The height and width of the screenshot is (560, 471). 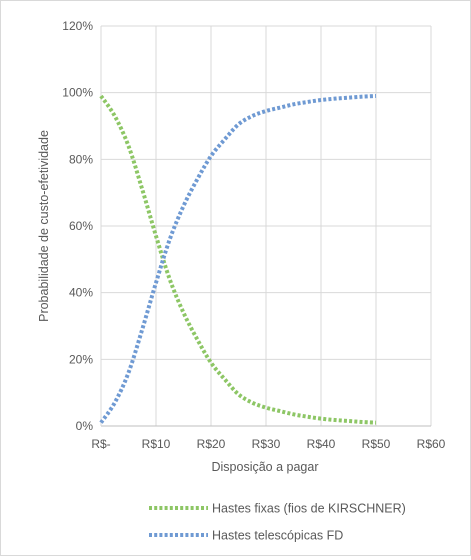 I want to click on legend-label-1: Hastes fixas (fios de KIRSCHNER), so click(x=309, y=509).